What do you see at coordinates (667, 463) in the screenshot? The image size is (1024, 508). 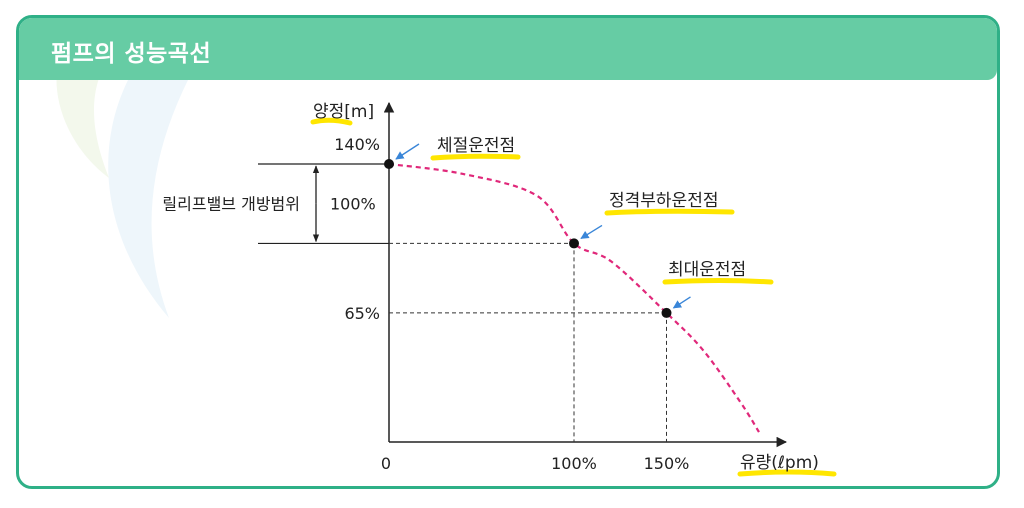 I see `x-tick-label: 150%` at bounding box center [667, 463].